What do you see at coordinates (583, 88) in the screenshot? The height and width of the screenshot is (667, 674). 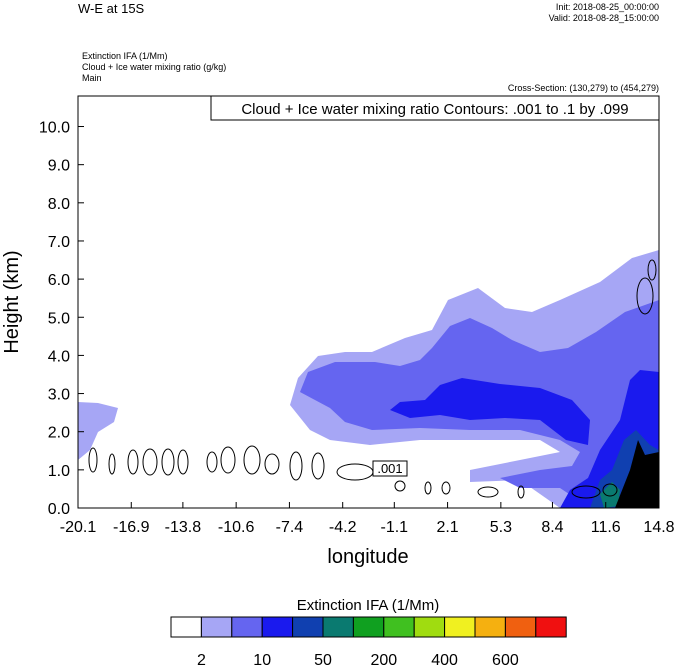 I see `cross-section: Cross-Section: (130,279) to (454,279)` at bounding box center [583, 88].